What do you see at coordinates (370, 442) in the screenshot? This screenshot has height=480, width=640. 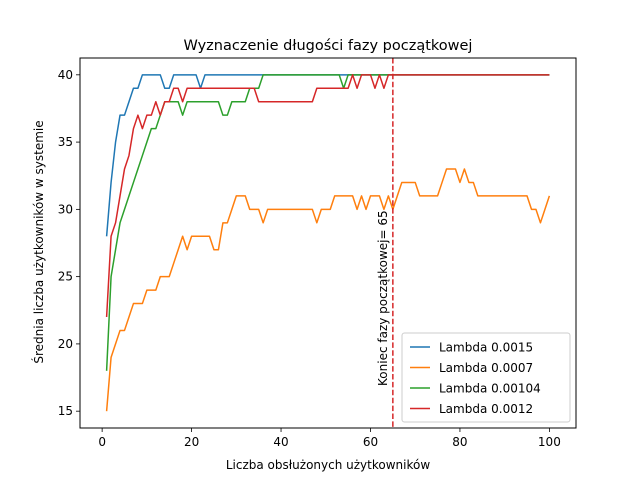 I see `x-tick-label: 60` at bounding box center [370, 442].